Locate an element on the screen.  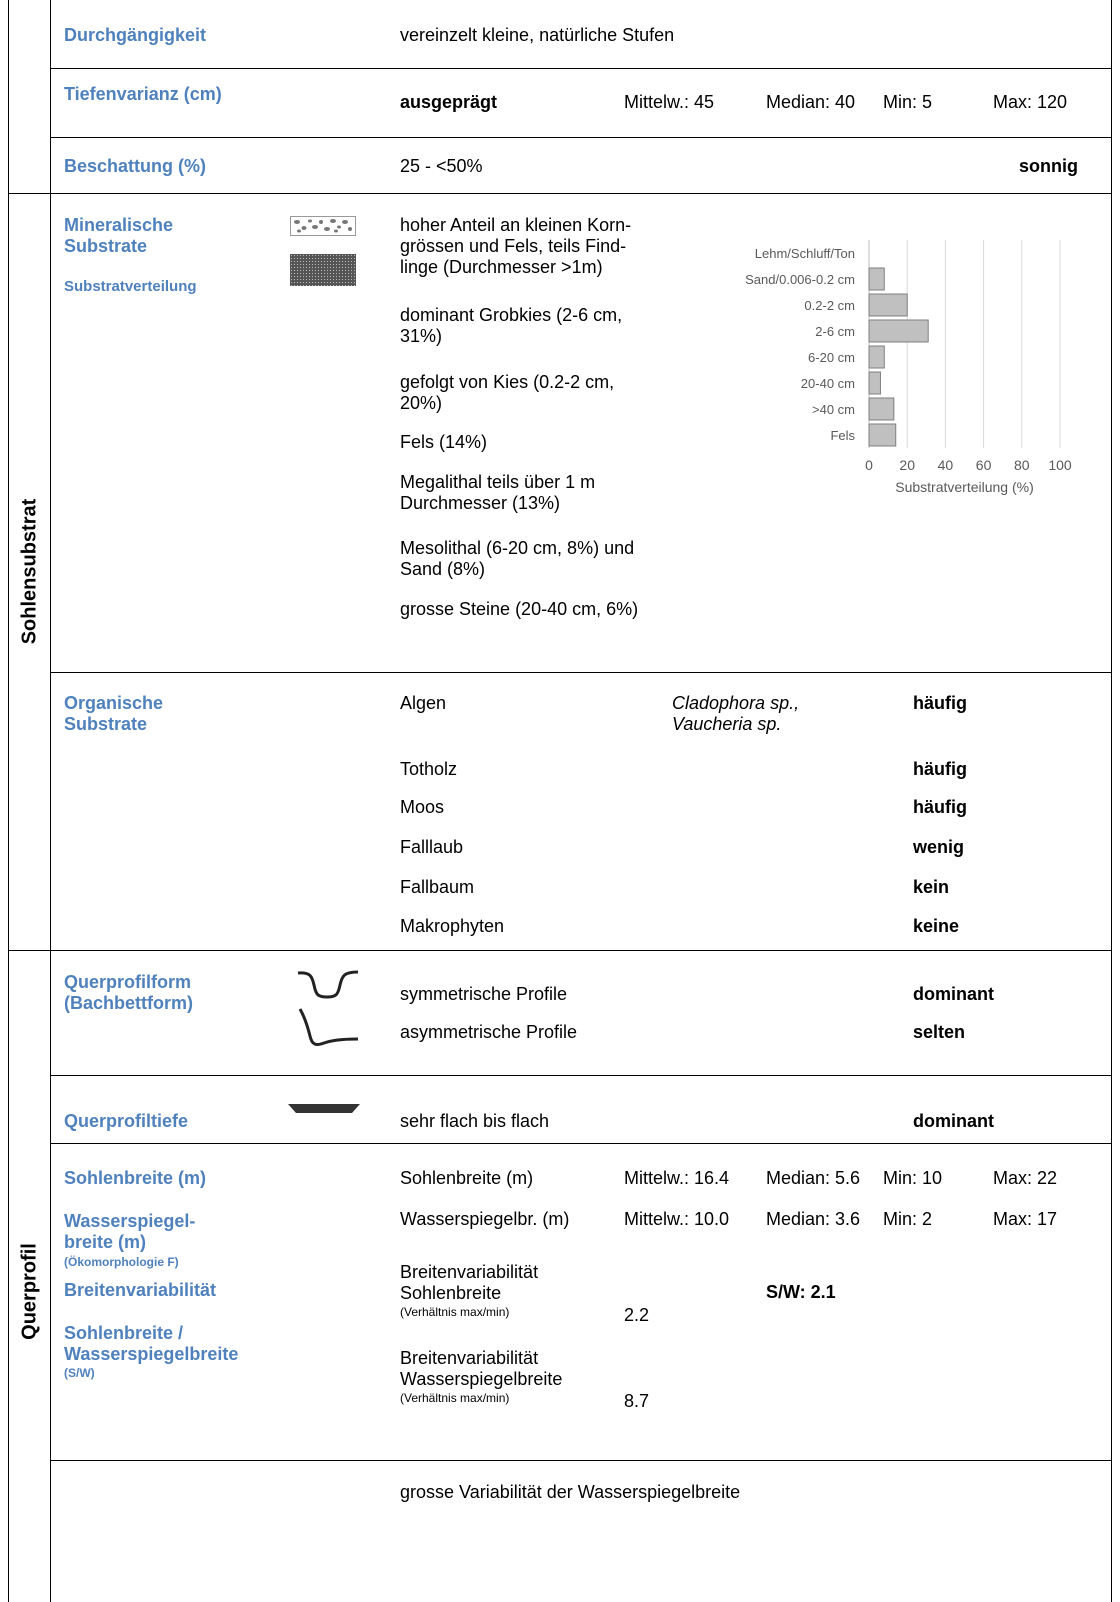
wasserspiegelbreite-label: Wasserspiegel- breite (m) is located at coordinates (129, 1232).